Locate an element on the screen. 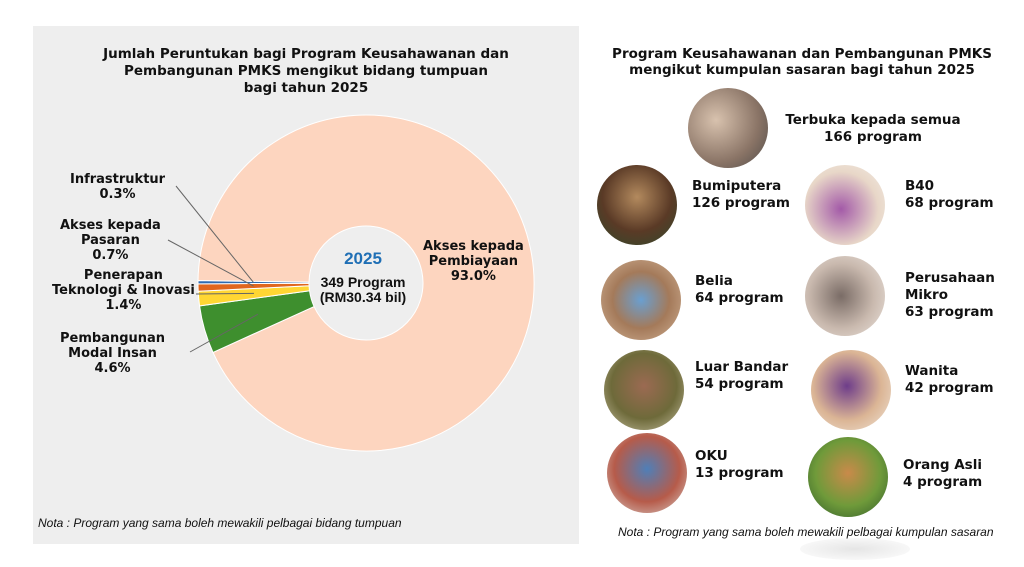  slice-label-pasaran: Akses kepada Pasaran 0.7% is located at coordinates (110, 240).